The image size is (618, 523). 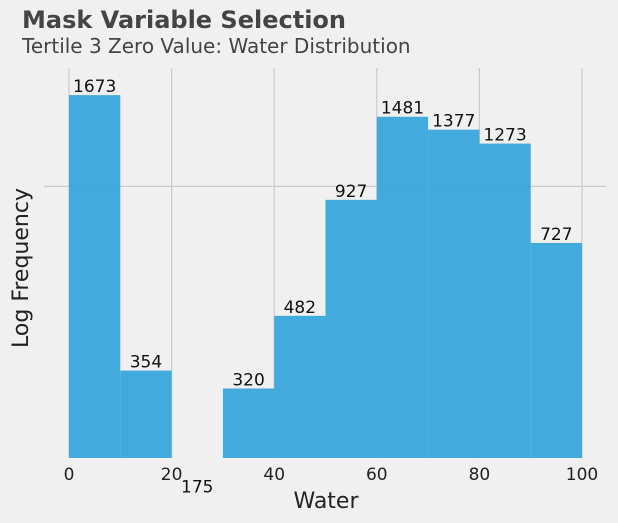 What do you see at coordinates (331, 475) in the screenshot?
I see `x-axis-tick-labels: 0 20 40 60 80 100` at bounding box center [331, 475].